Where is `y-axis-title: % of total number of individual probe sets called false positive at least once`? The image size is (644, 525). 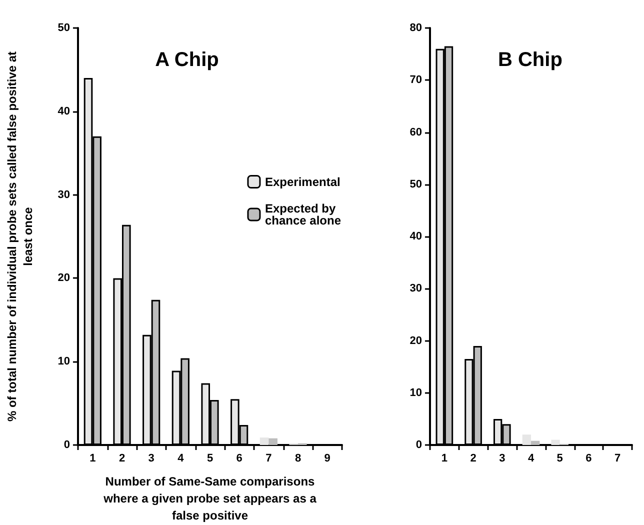
y-axis-title: % of total number of individual probe sets called false positive at least once is located at coordinates (20, 236).